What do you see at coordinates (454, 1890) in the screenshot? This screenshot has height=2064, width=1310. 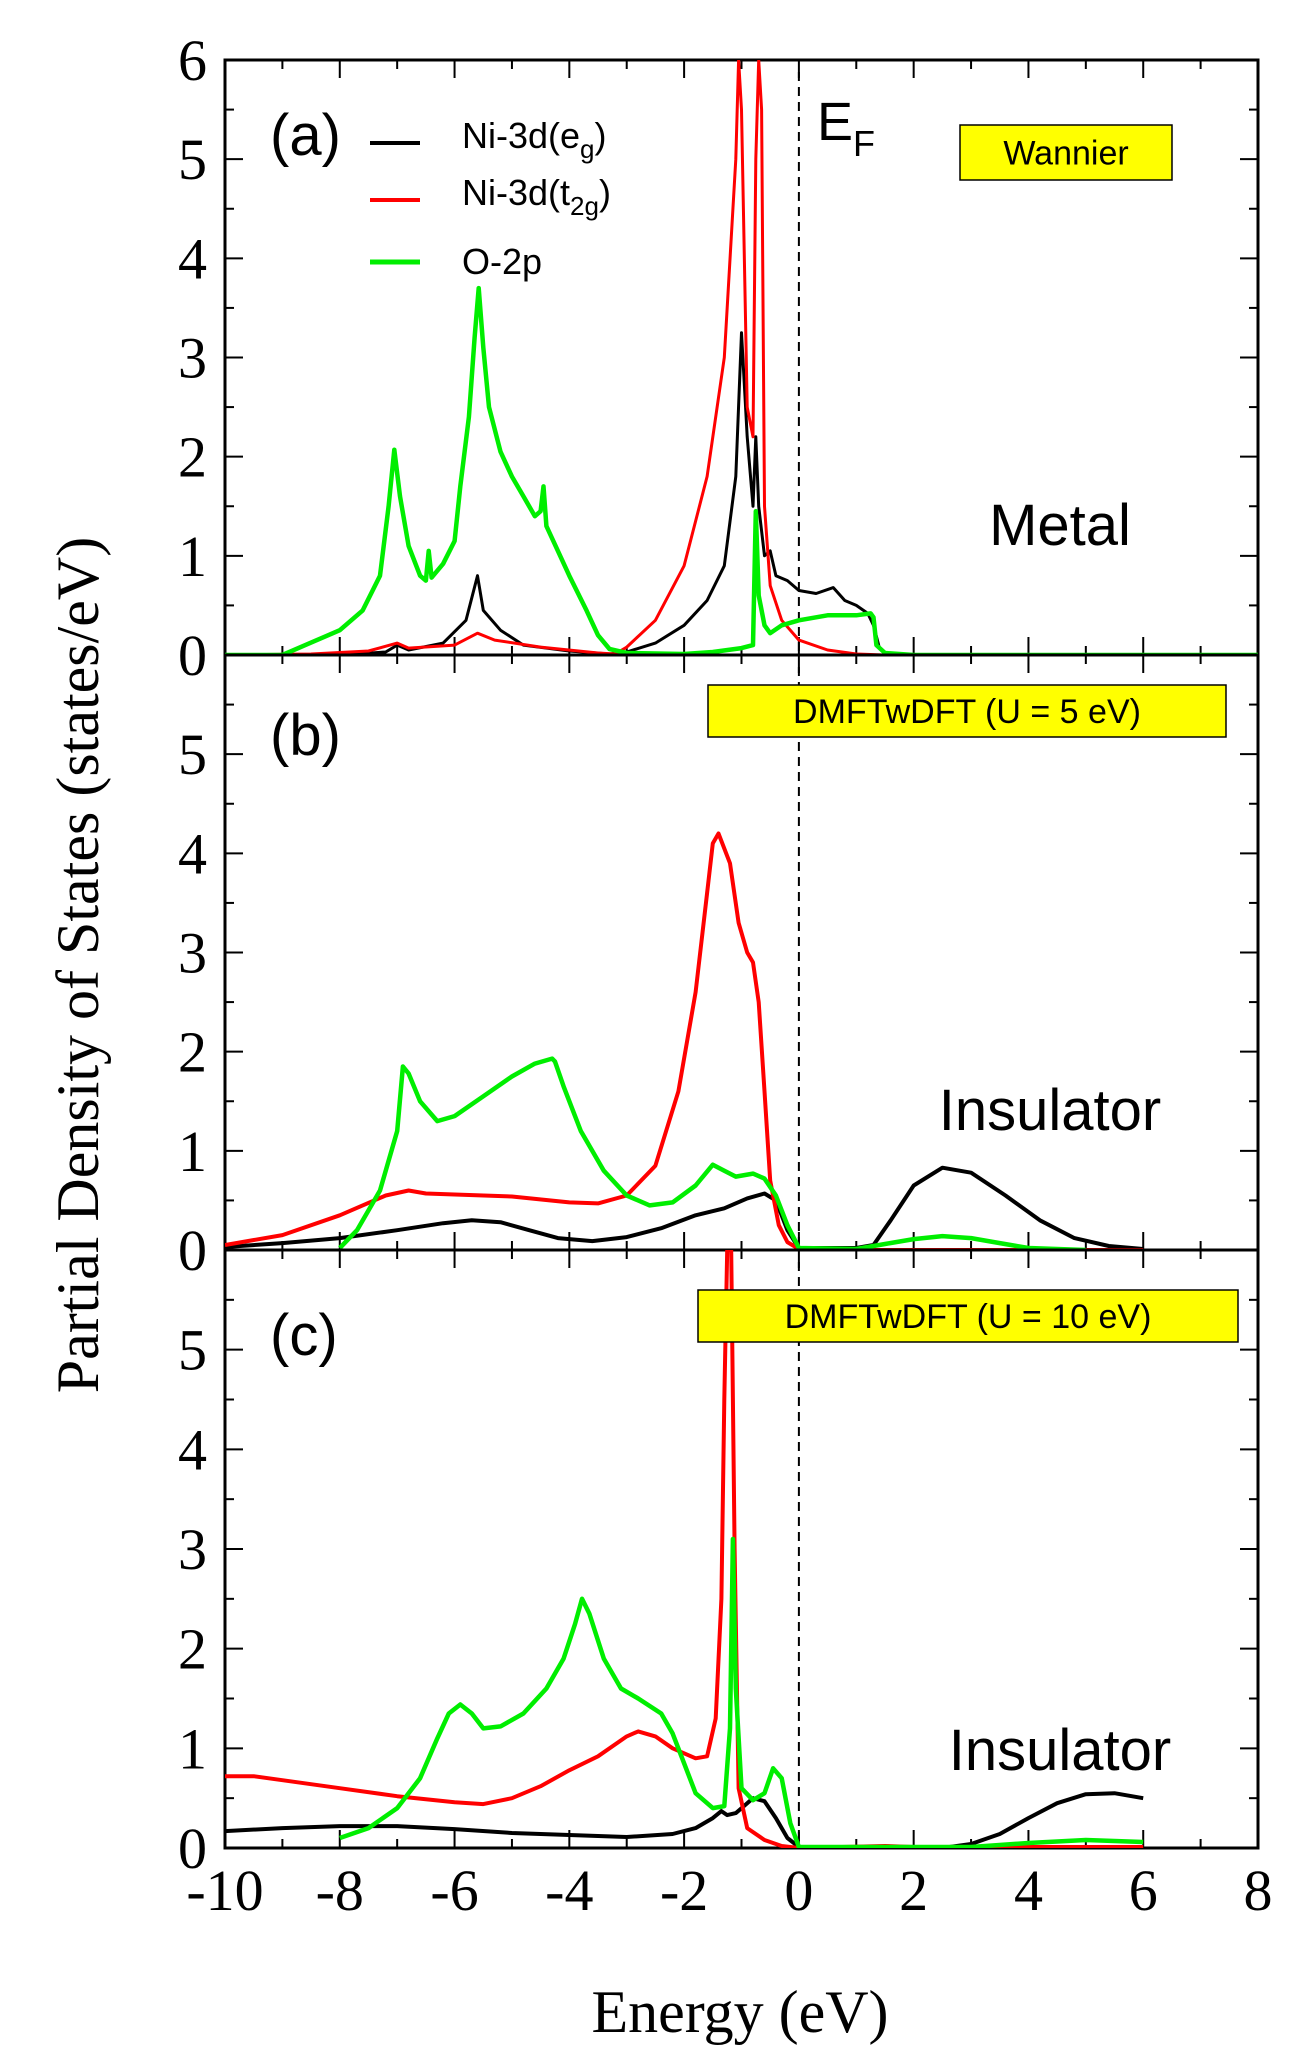 I see `x-tick-label: -6` at bounding box center [454, 1890].